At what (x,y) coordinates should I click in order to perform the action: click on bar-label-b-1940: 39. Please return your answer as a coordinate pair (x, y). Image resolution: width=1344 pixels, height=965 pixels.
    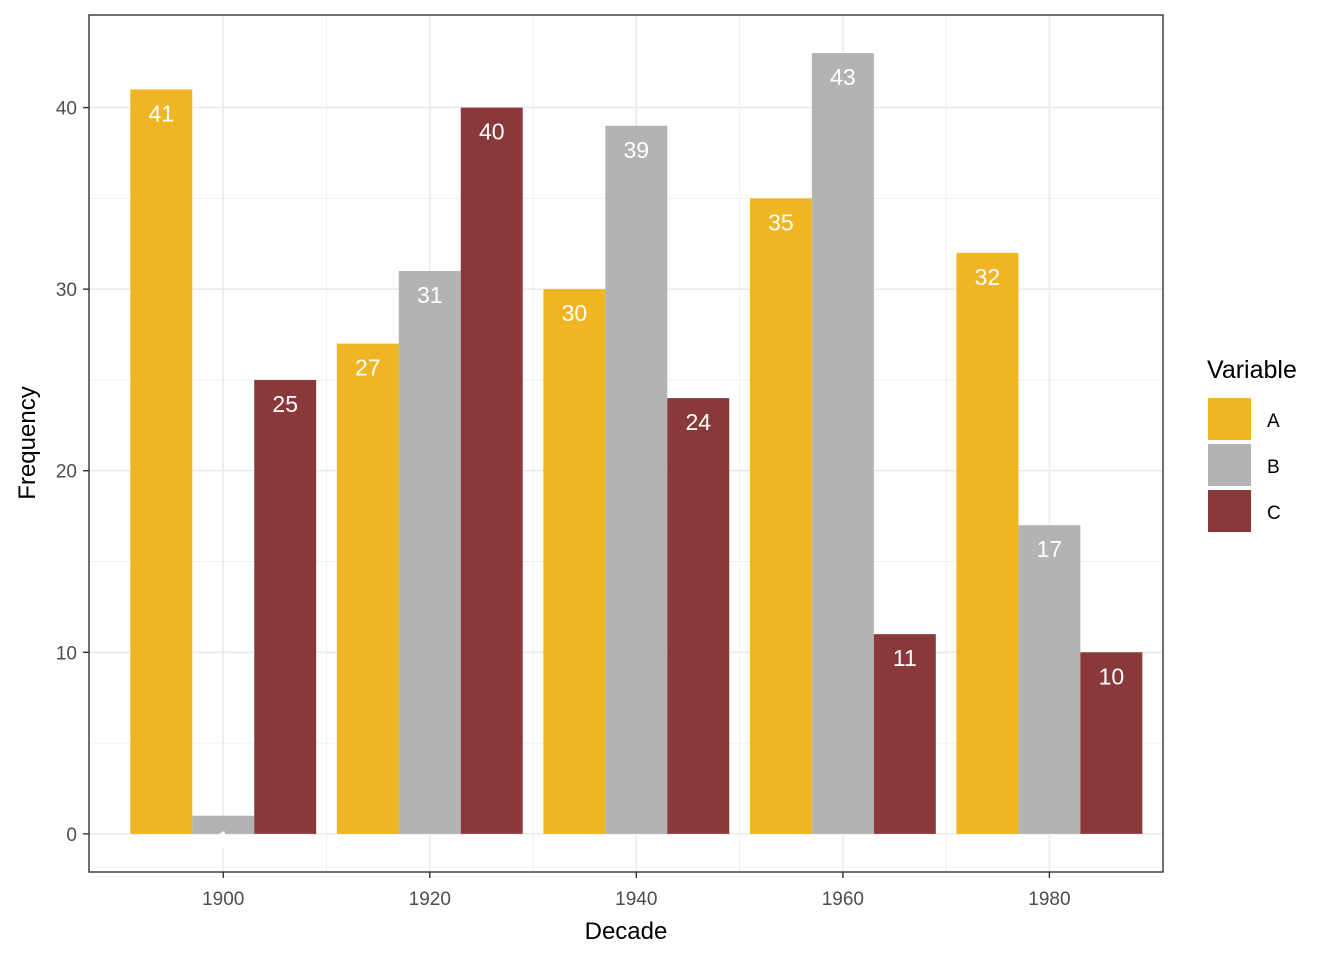
    Looking at the image, I should click on (637, 150).